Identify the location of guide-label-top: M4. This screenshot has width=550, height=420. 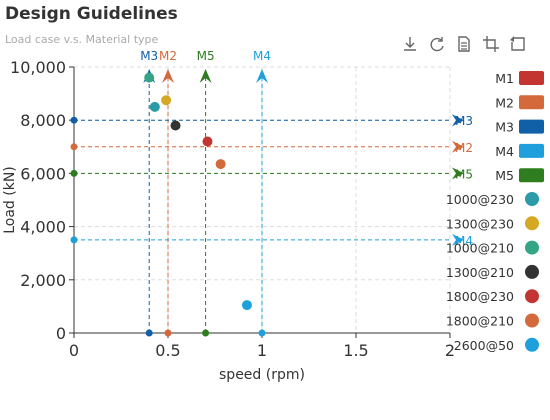
(262, 56).